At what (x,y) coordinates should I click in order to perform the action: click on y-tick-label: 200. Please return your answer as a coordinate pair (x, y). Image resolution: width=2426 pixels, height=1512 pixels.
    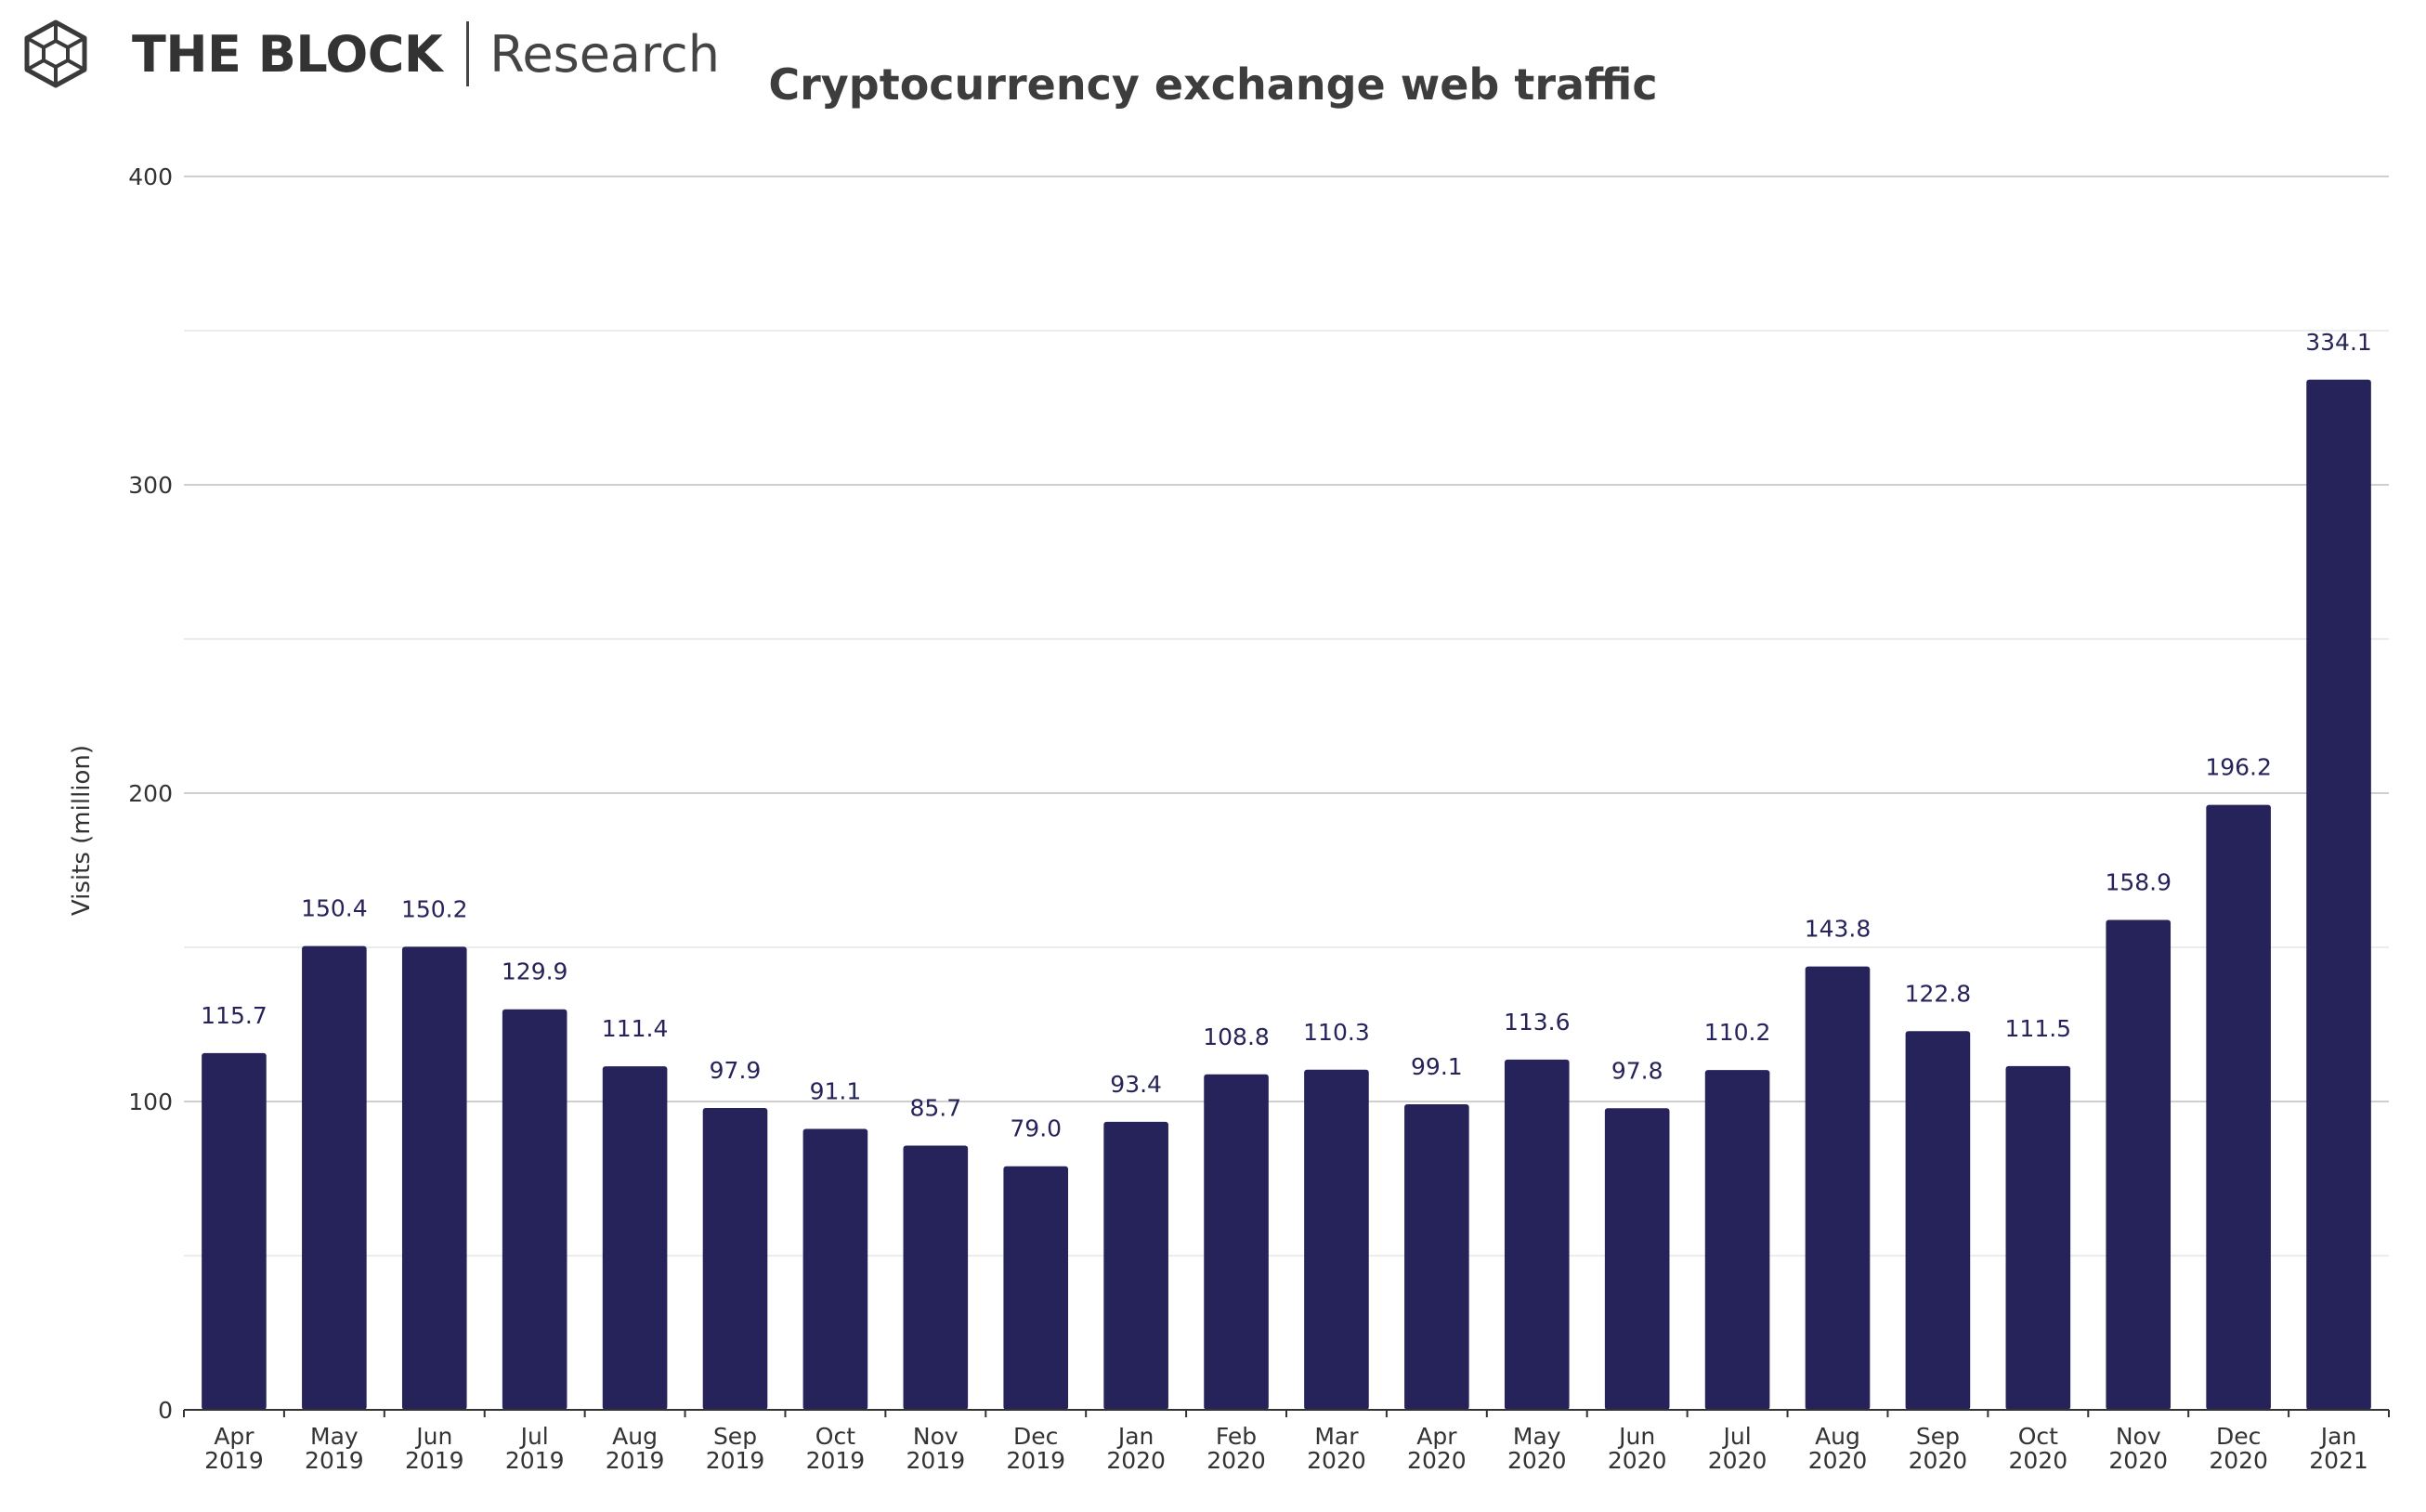
    Looking at the image, I should click on (151, 793).